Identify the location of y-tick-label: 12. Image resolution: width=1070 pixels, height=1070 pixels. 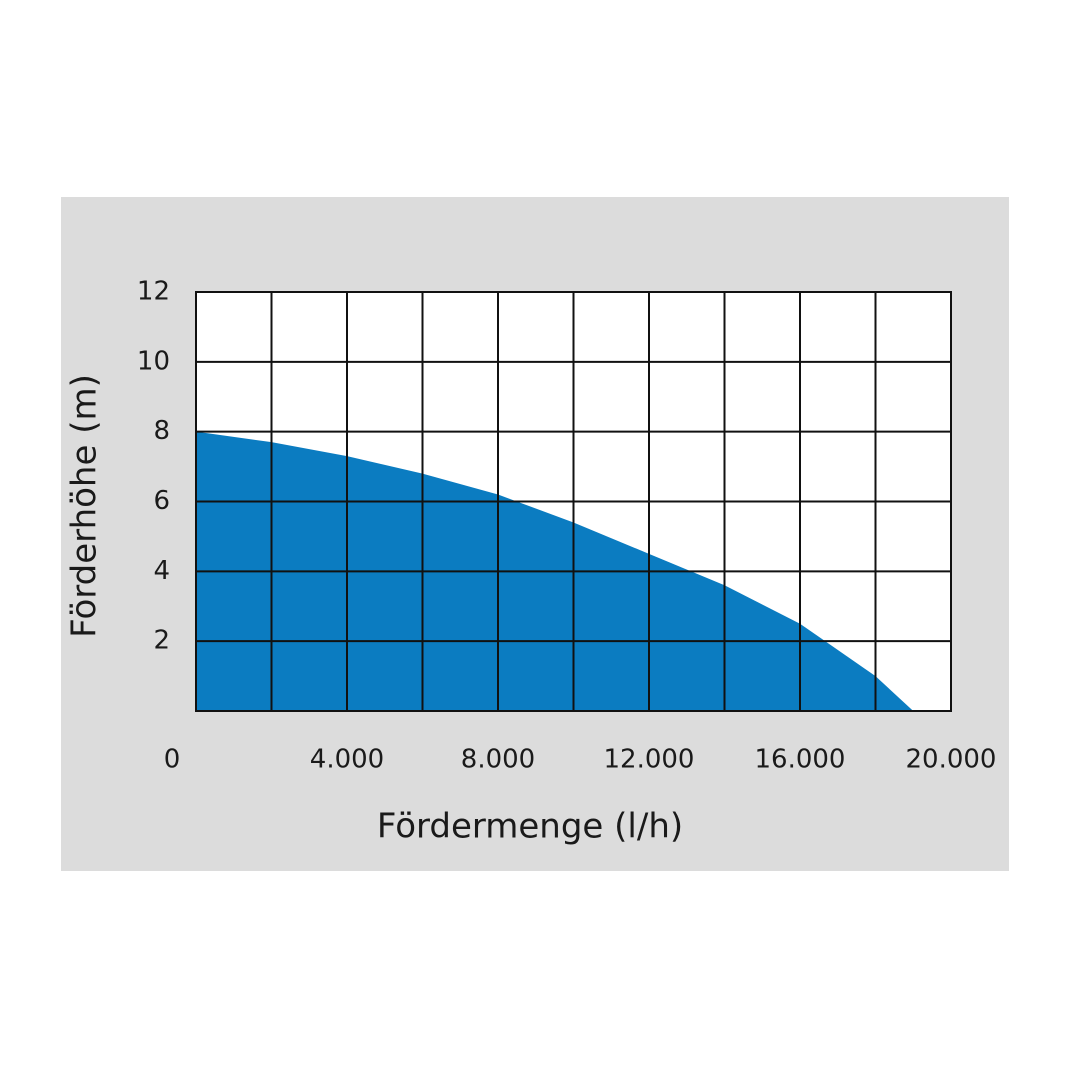
(153, 292).